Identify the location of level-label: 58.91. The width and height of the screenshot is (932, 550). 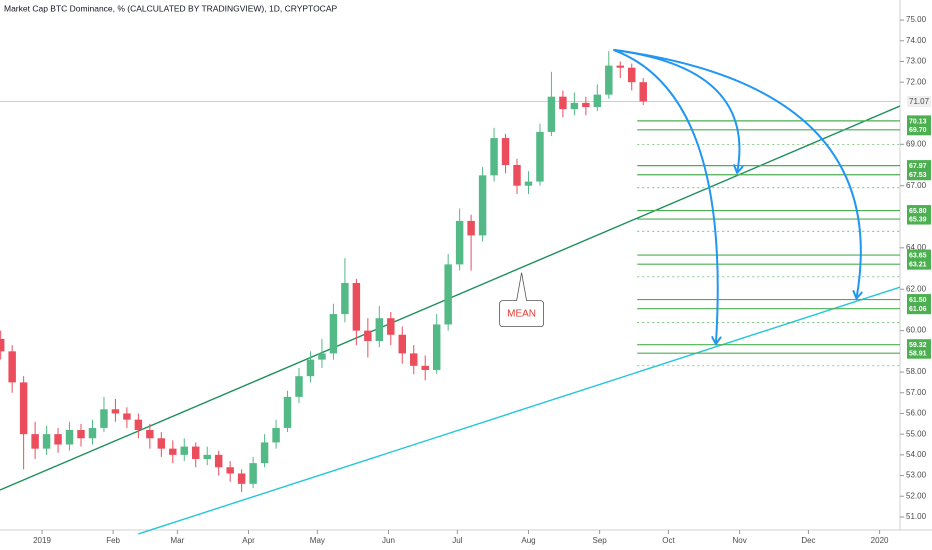
(918, 354).